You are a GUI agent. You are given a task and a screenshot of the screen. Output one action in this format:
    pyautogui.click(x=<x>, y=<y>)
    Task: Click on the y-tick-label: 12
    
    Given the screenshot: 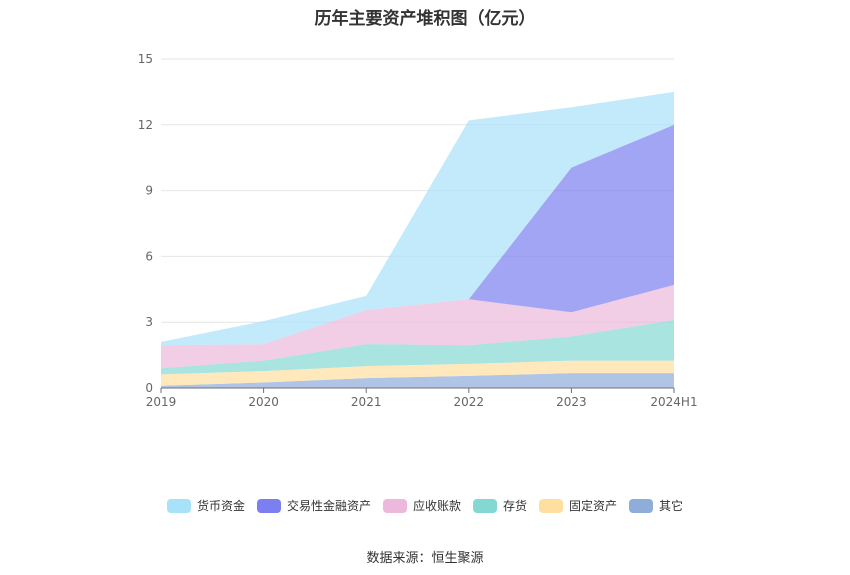 What is the action you would take?
    pyautogui.click(x=145, y=125)
    